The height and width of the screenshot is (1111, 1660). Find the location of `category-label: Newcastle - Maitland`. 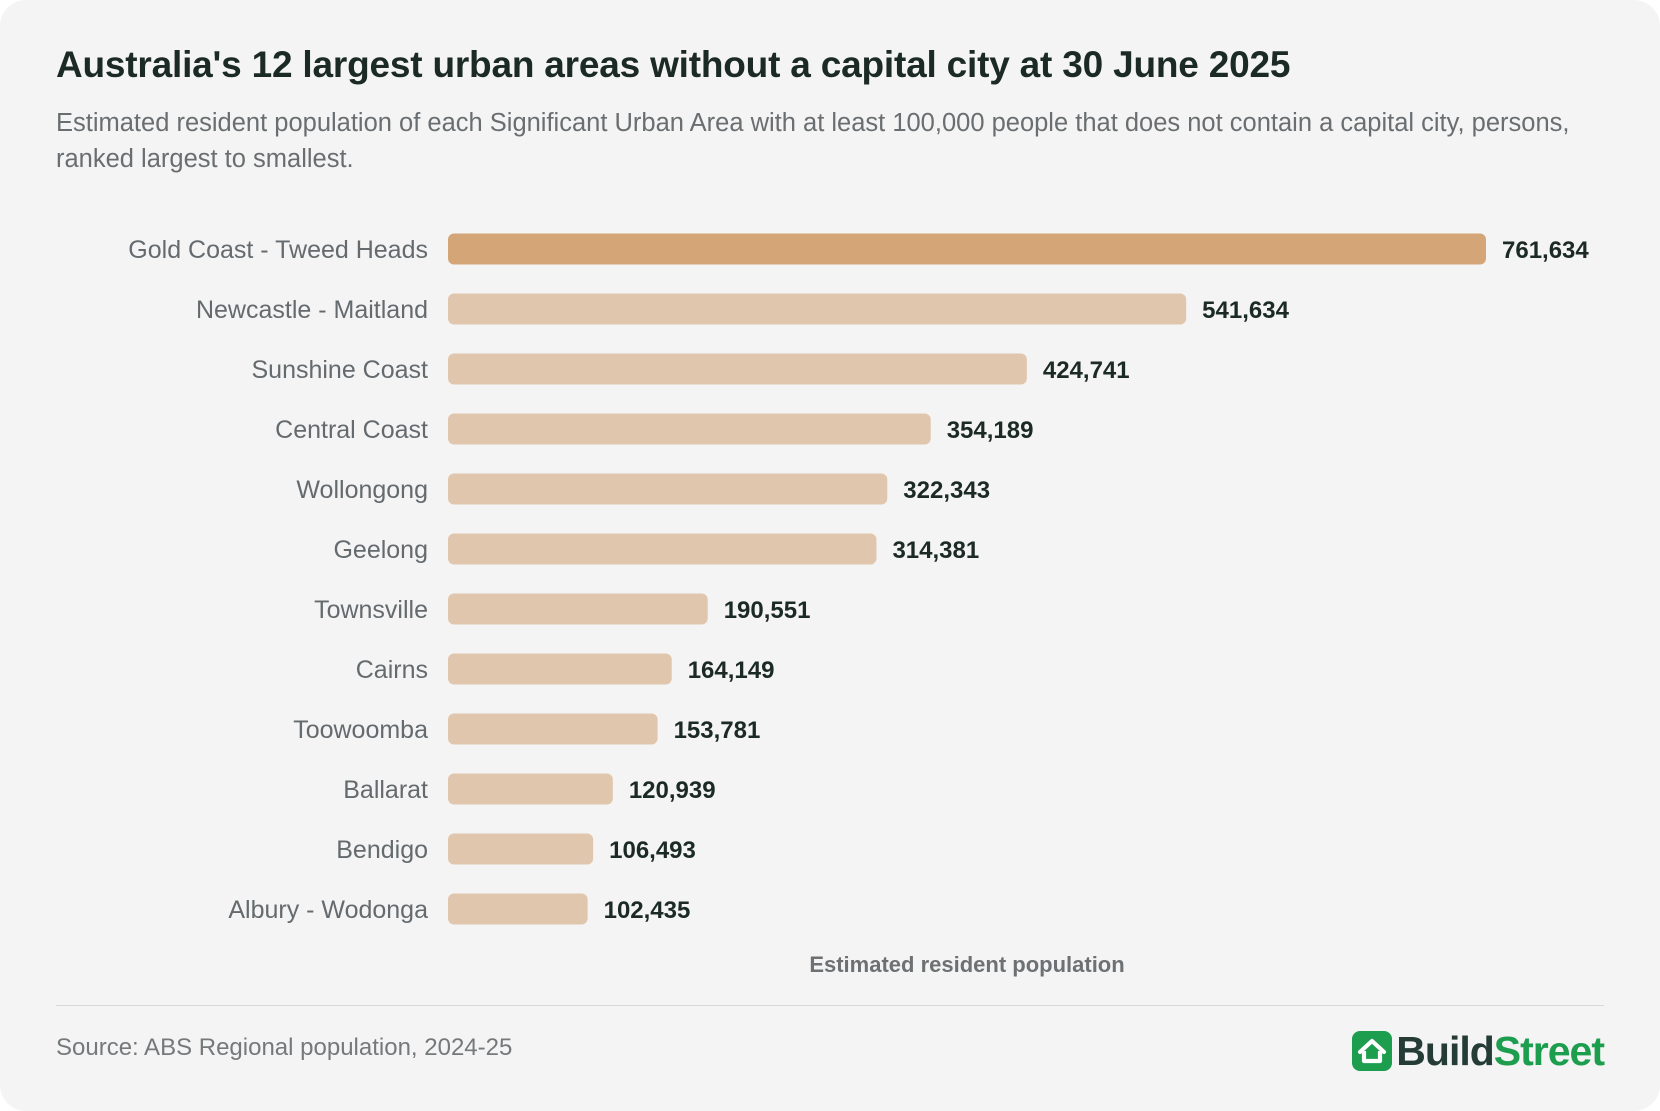

category-label: Newcastle - Maitland is located at coordinates (312, 310).